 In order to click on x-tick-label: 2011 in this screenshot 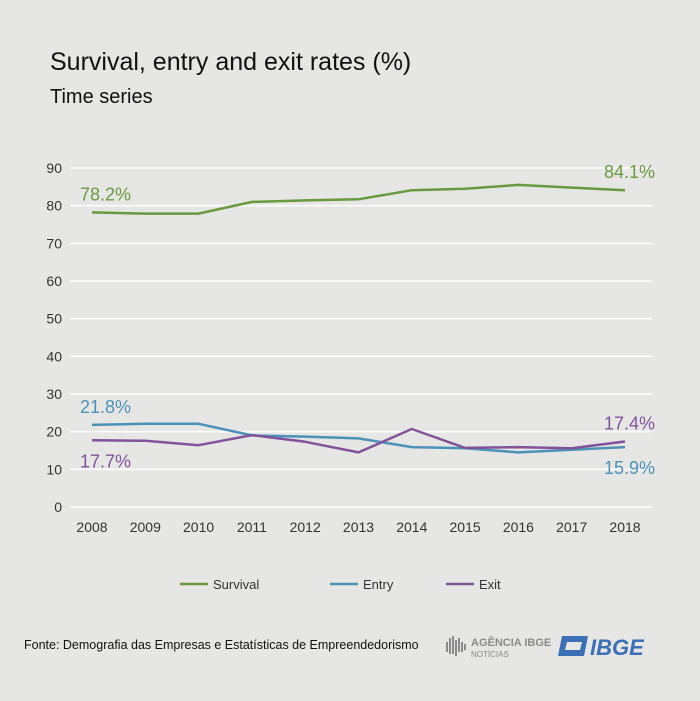, I will do `click(252, 527)`.